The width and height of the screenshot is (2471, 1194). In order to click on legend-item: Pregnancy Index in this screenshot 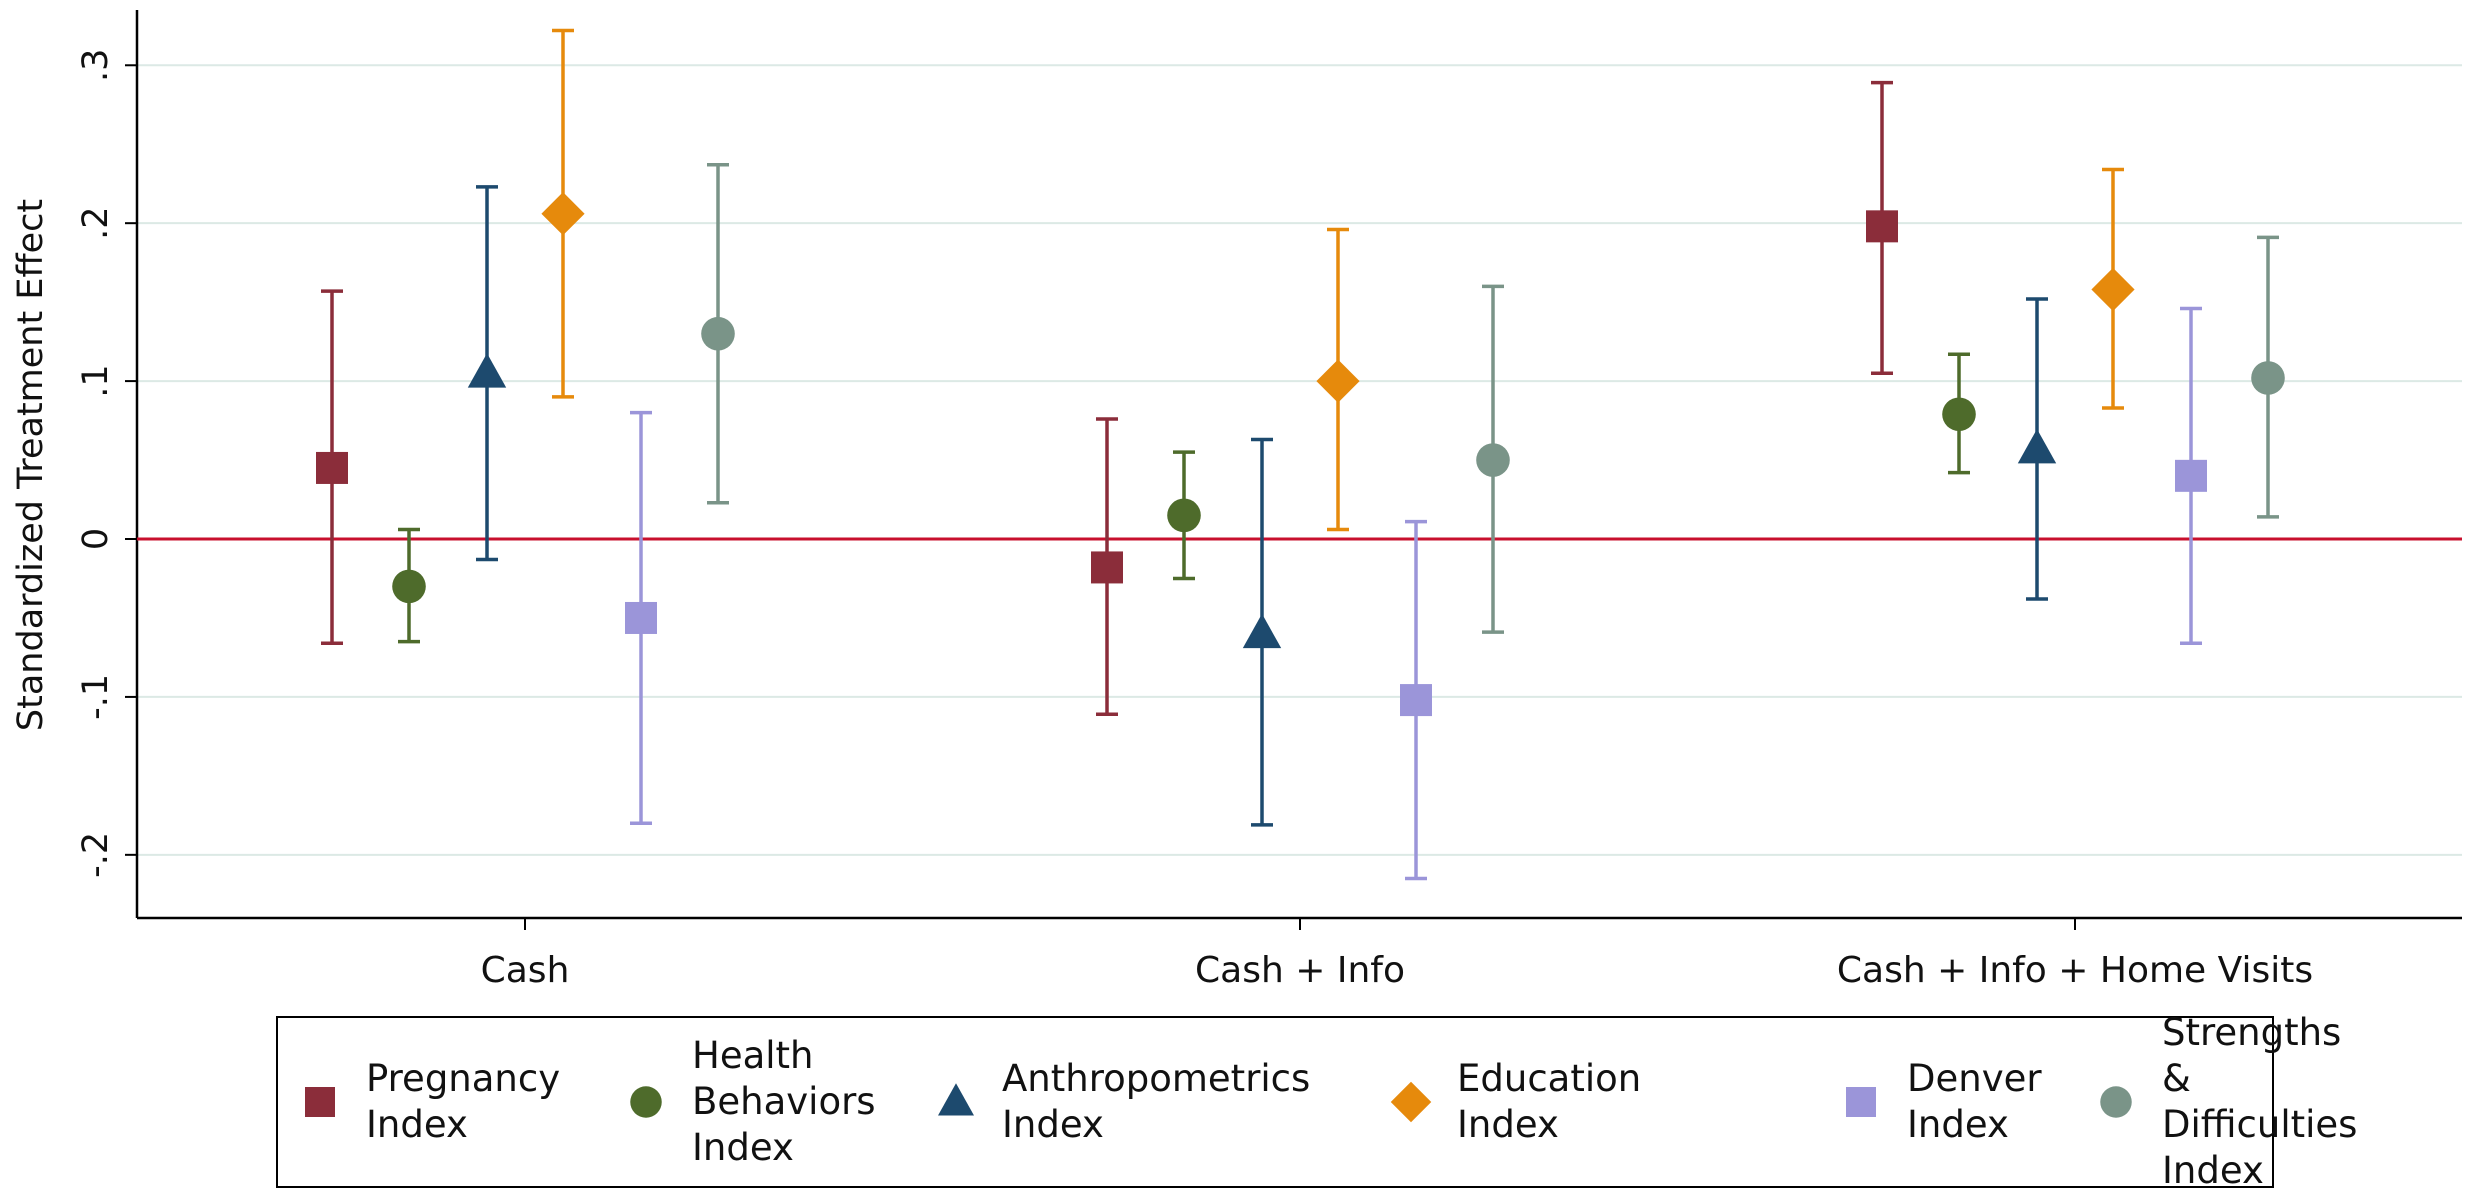, I will do `click(426, 1102)`.